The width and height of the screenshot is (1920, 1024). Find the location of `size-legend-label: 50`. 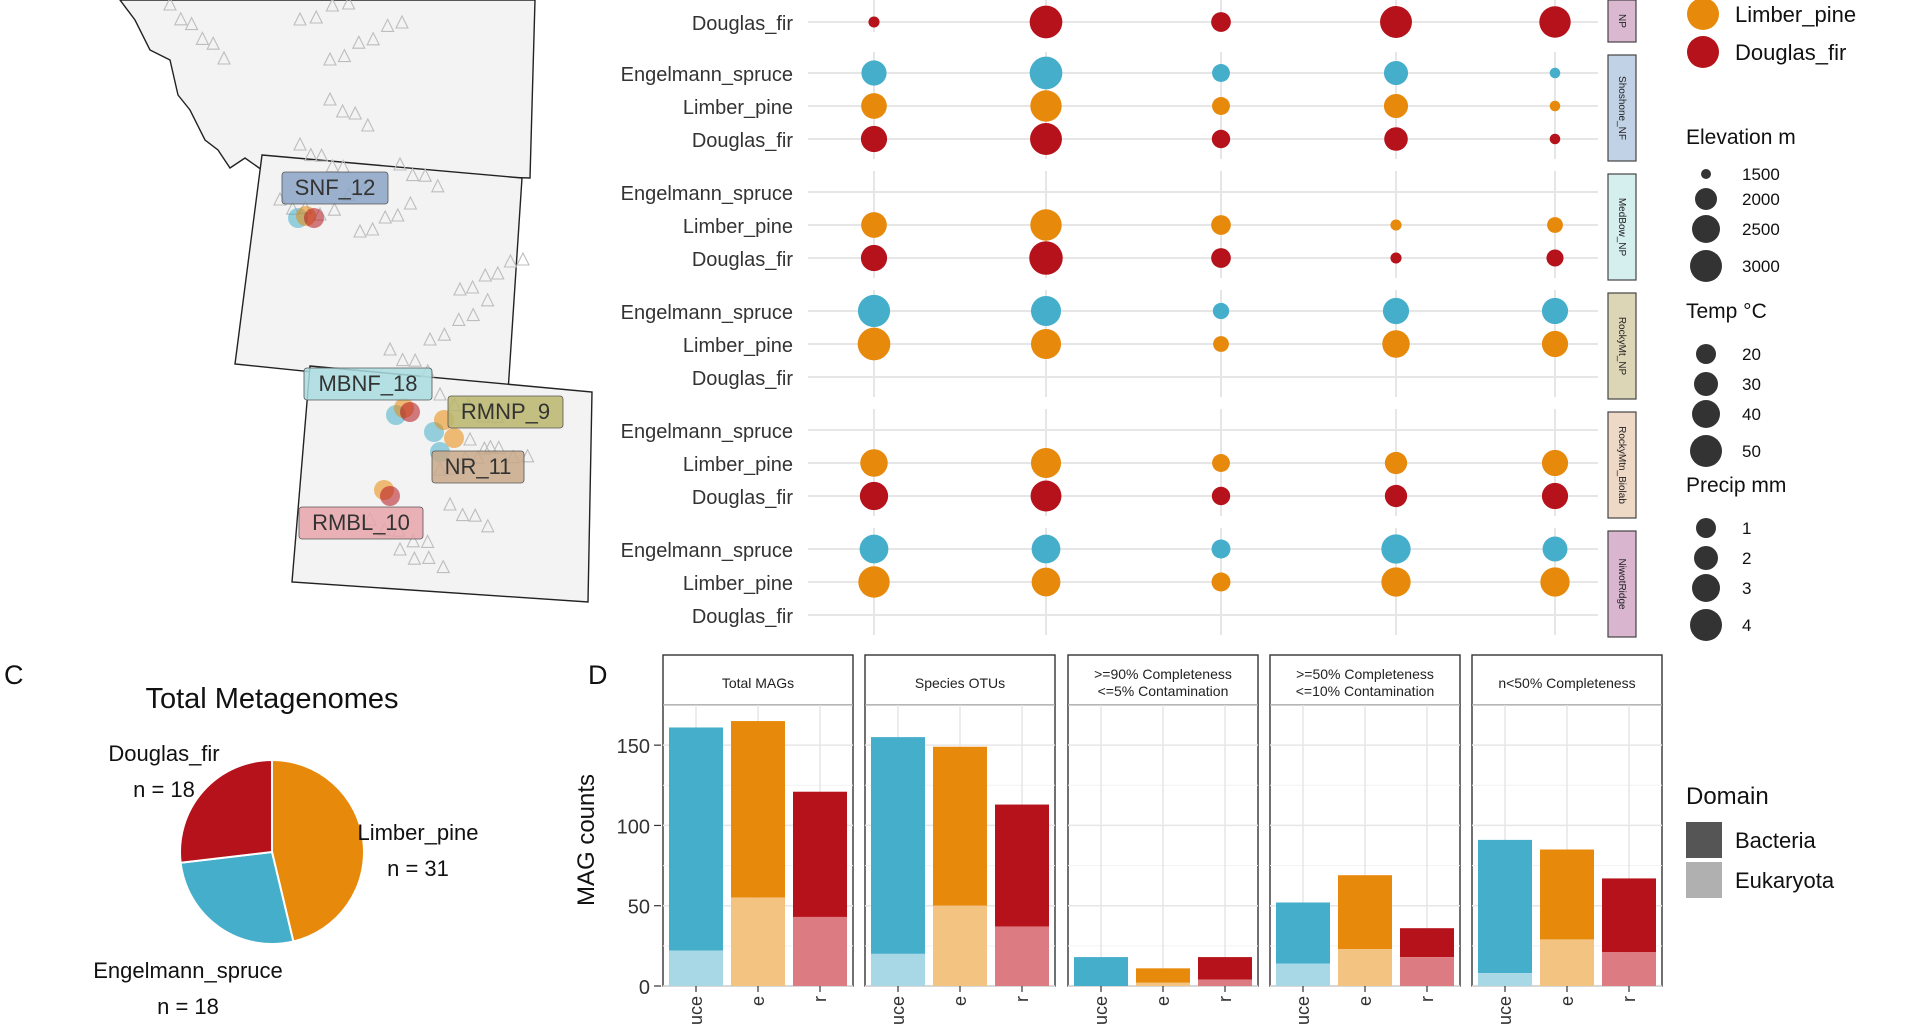

size-legend-label: 50 is located at coordinates (1751, 451).